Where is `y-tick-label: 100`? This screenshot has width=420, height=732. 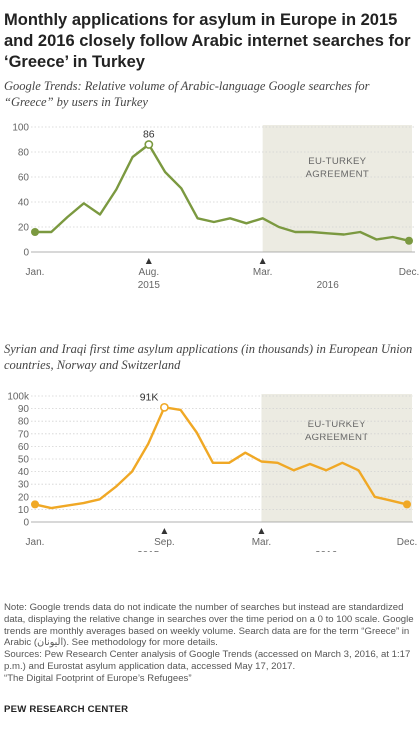 y-tick-label: 100 is located at coordinates (20, 128).